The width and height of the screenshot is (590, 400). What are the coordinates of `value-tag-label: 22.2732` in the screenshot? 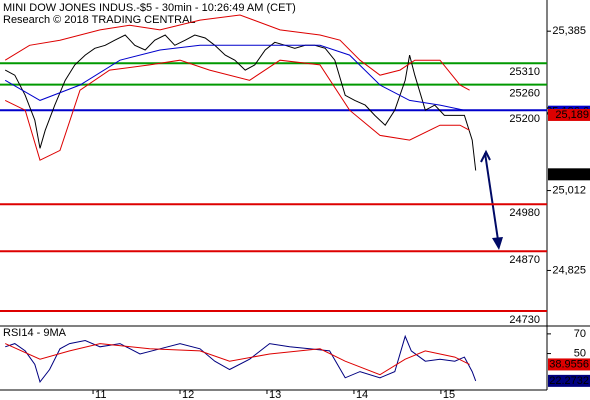 It's located at (569, 381).